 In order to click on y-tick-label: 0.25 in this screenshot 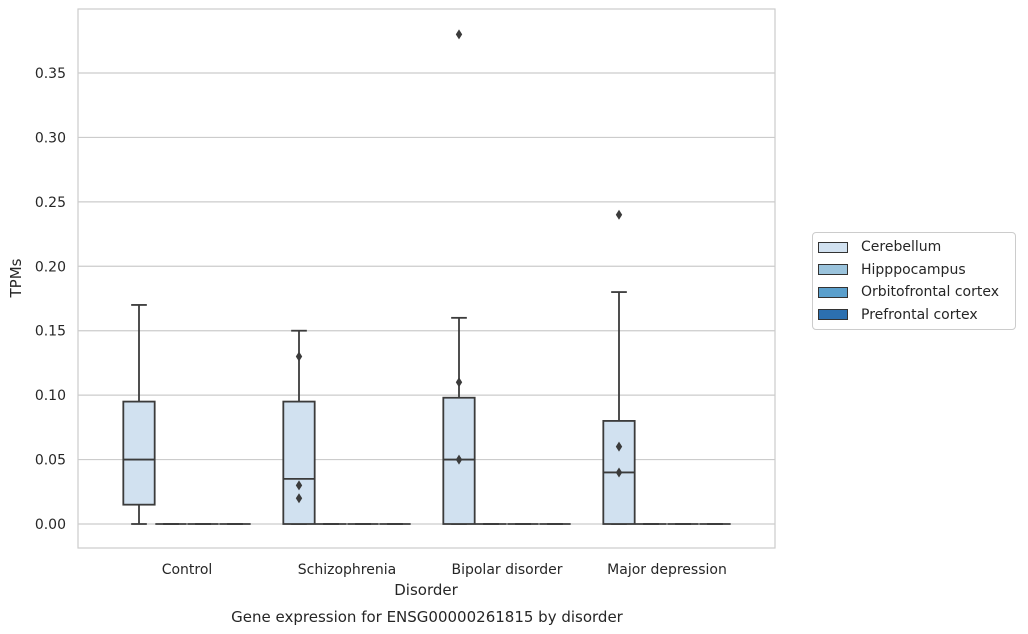, I will do `click(50, 203)`.